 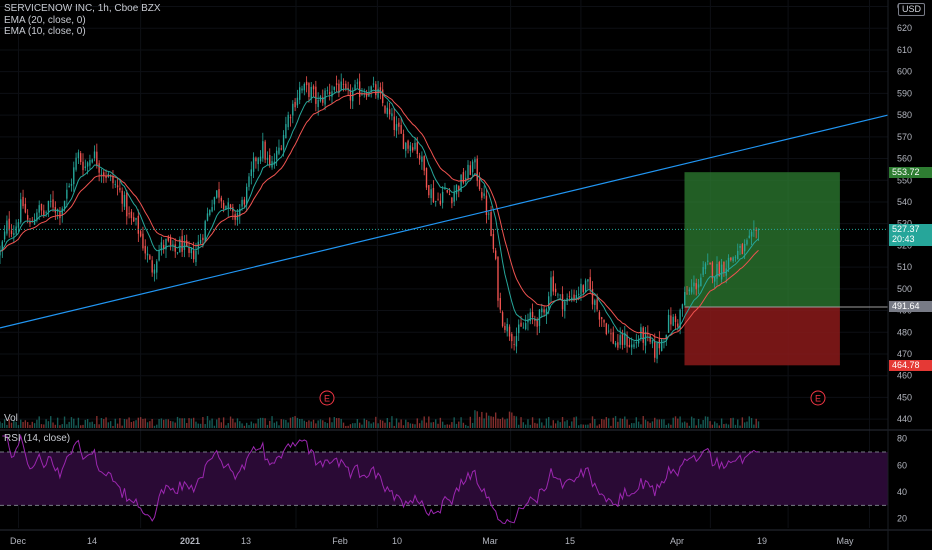 I want to click on symbol-legend: SERVICENOW INC, 1h, Cboe BZX, so click(x=82, y=8).